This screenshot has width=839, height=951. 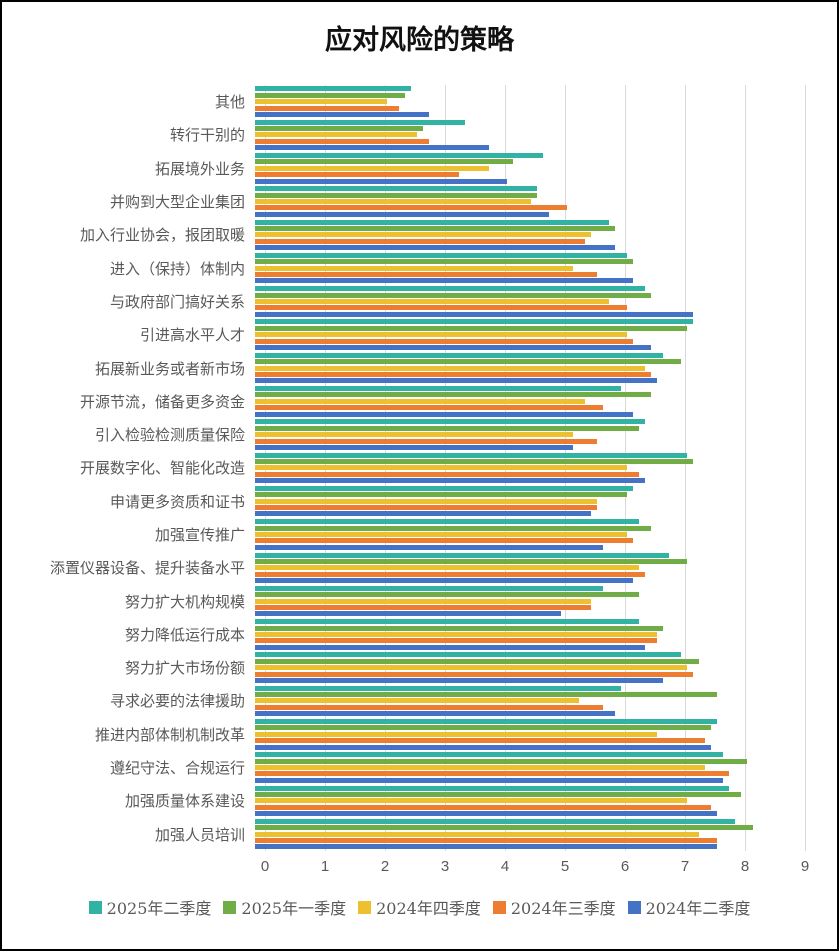 I want to click on legend-item: 2024年三季度, so click(x=554, y=907).